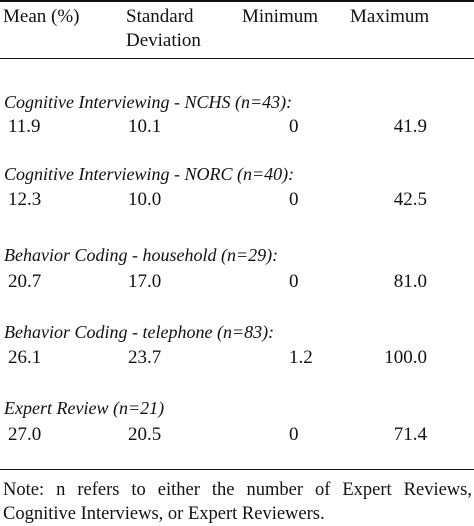 The width and height of the screenshot is (474, 526). Describe the element at coordinates (145, 357) in the screenshot. I see `cell-sd: 23.7` at that location.